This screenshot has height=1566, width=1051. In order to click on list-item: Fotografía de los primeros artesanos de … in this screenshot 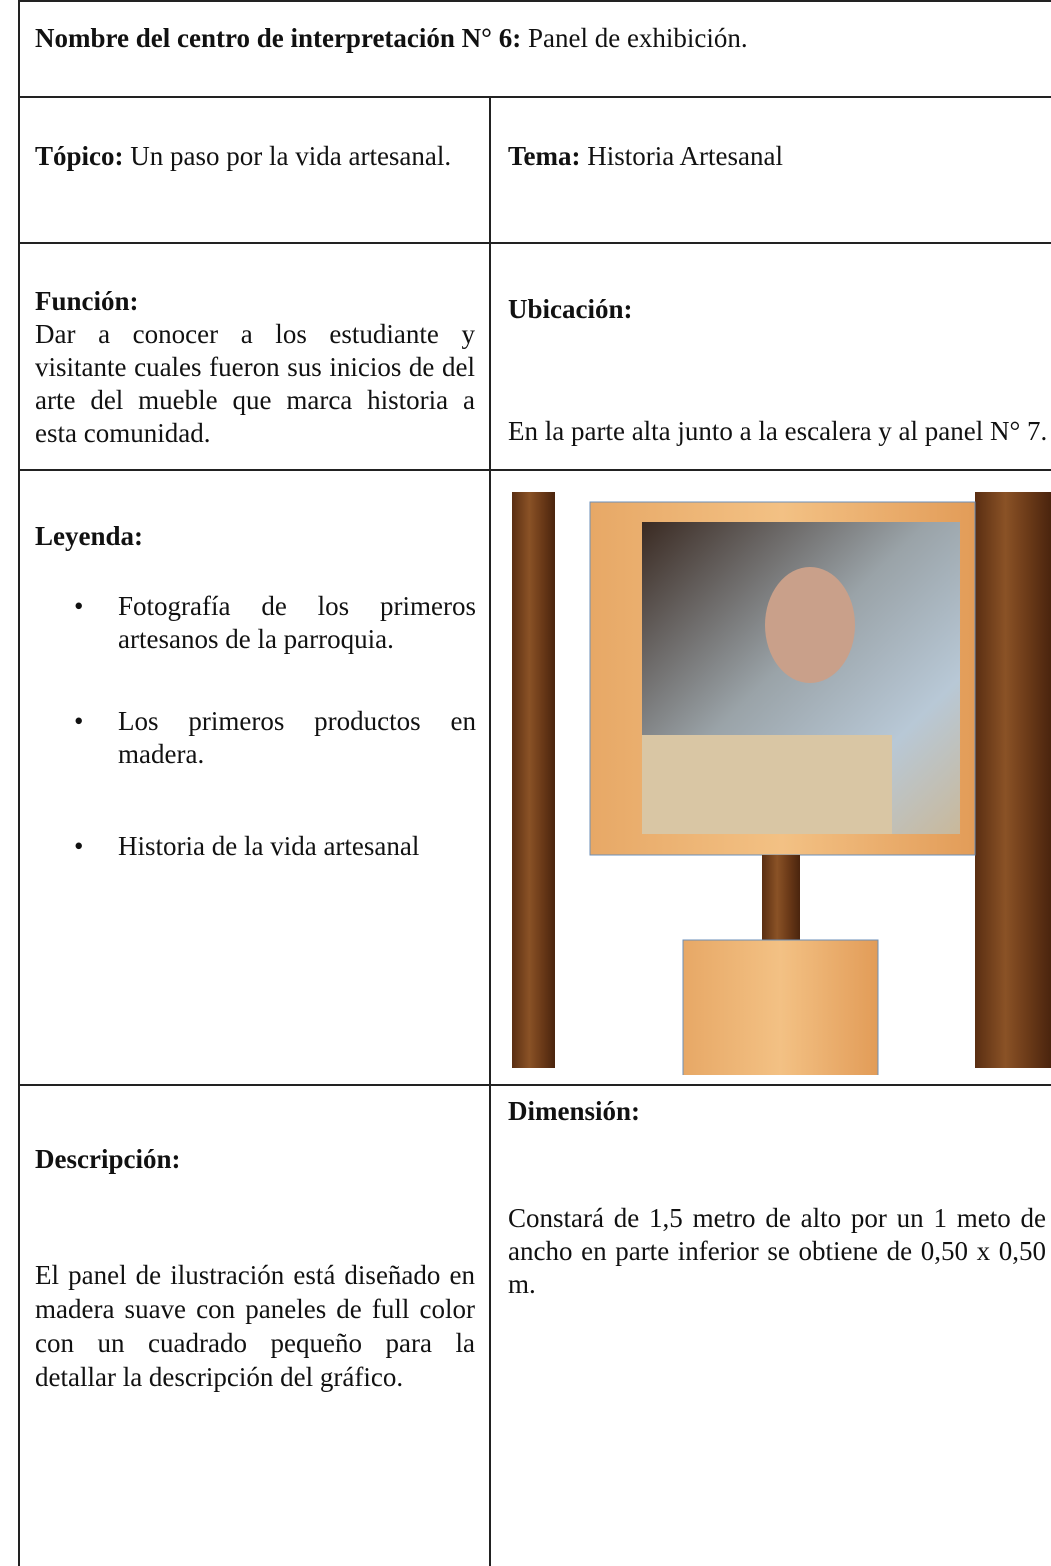, I will do `click(275, 623)`.